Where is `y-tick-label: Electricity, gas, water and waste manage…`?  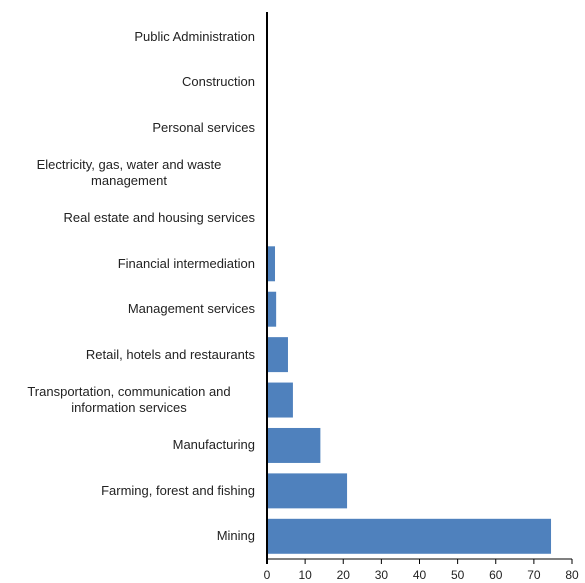
y-tick-label: Electricity, gas, water and waste manage… is located at coordinates (129, 172).